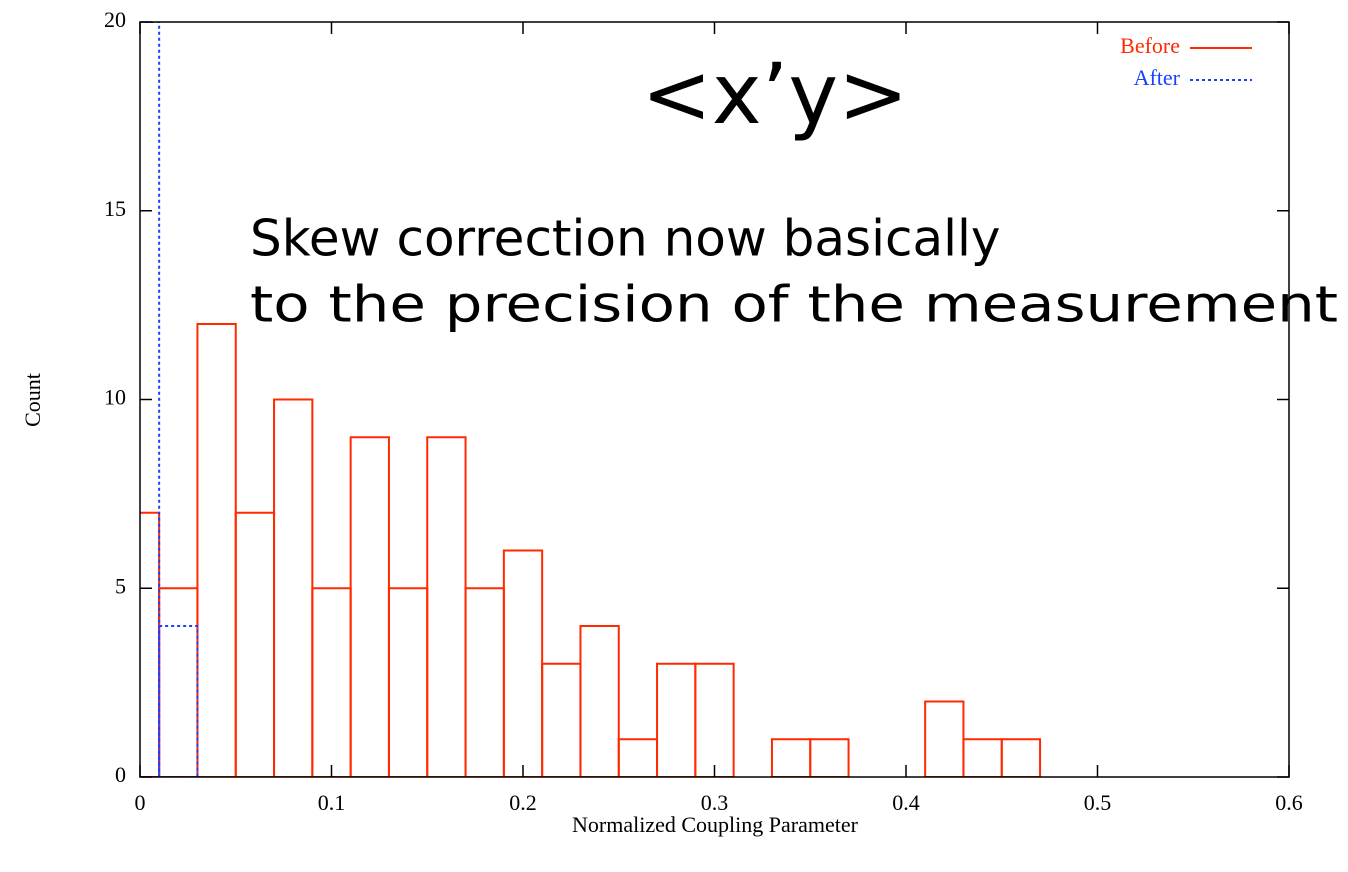  Describe the element at coordinates (32, 400) in the screenshot. I see `y-axis-label: Count` at that location.